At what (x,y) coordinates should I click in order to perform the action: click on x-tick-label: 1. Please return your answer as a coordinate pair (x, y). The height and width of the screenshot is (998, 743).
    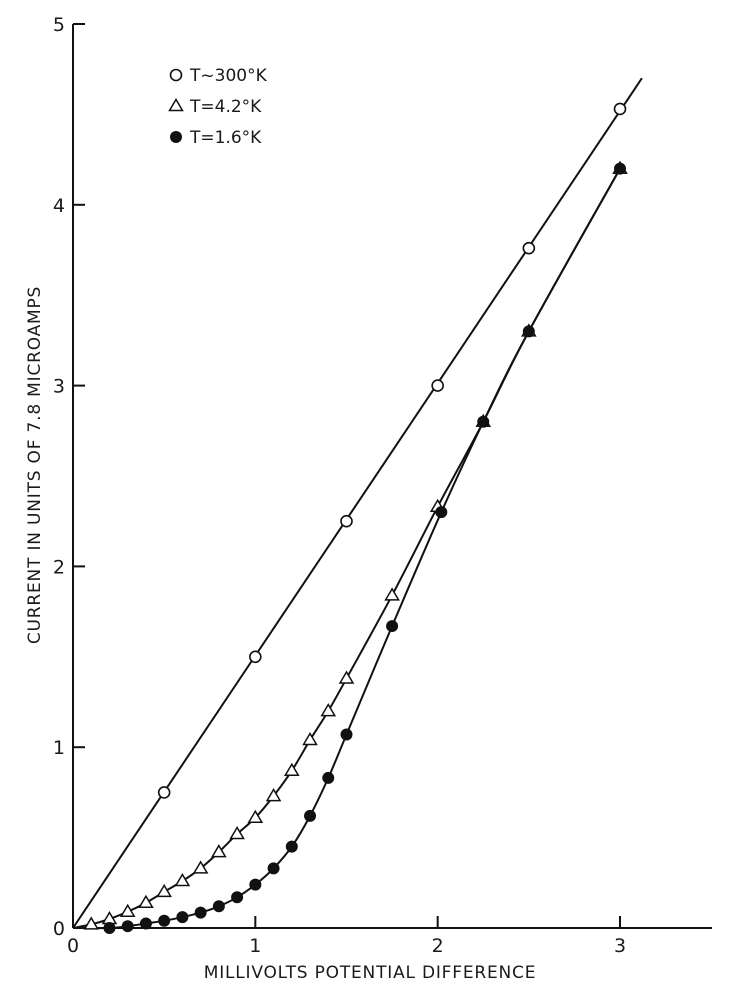
    Looking at the image, I should click on (255, 946).